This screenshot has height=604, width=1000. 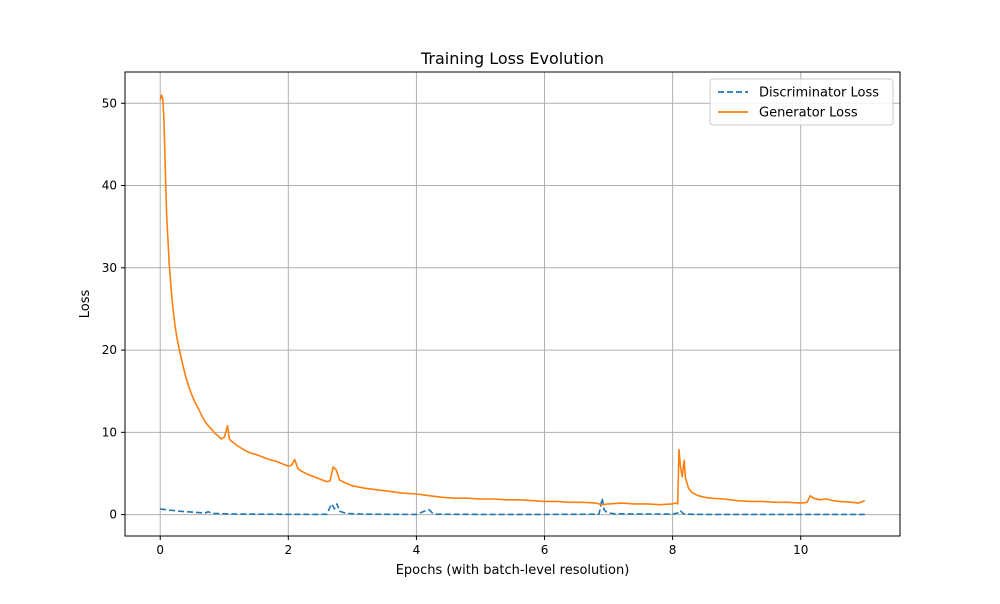 I want to click on y-tick-label: 30, so click(x=109, y=268).